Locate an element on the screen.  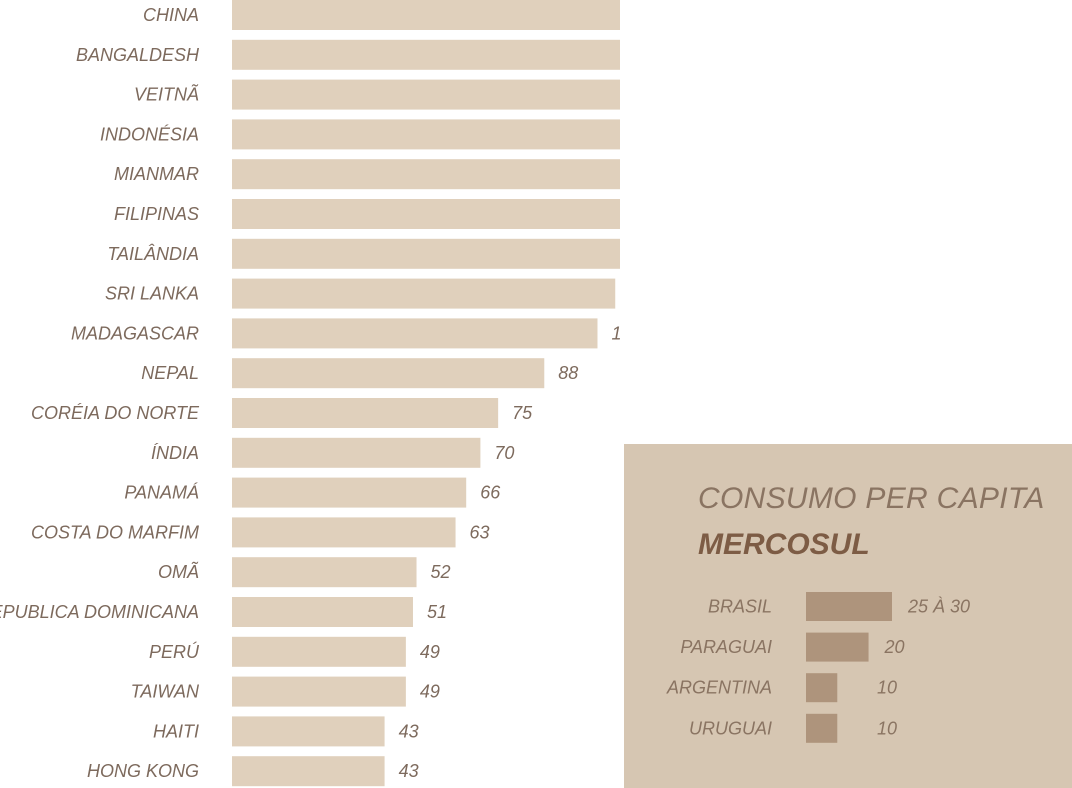
value-label-oma: 52 is located at coordinates (441, 572).